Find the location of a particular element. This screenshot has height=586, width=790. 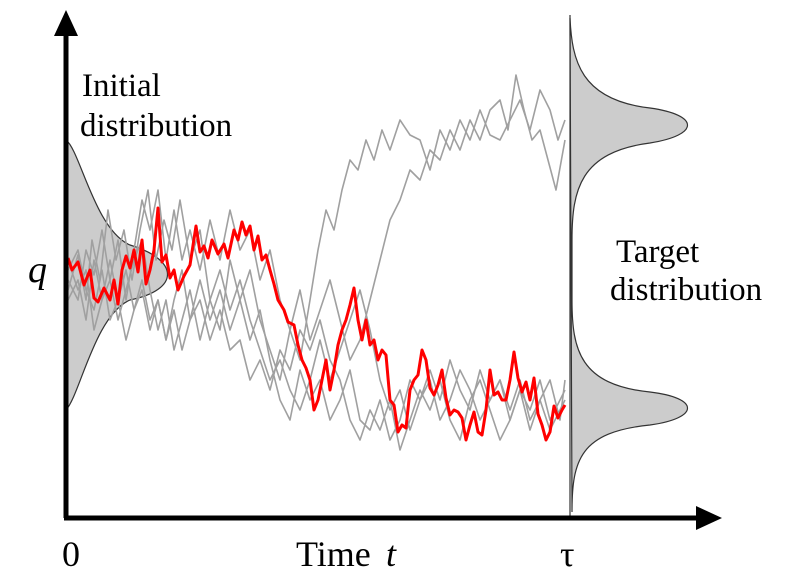

x-axis-arrowhead is located at coordinates (709, 518).